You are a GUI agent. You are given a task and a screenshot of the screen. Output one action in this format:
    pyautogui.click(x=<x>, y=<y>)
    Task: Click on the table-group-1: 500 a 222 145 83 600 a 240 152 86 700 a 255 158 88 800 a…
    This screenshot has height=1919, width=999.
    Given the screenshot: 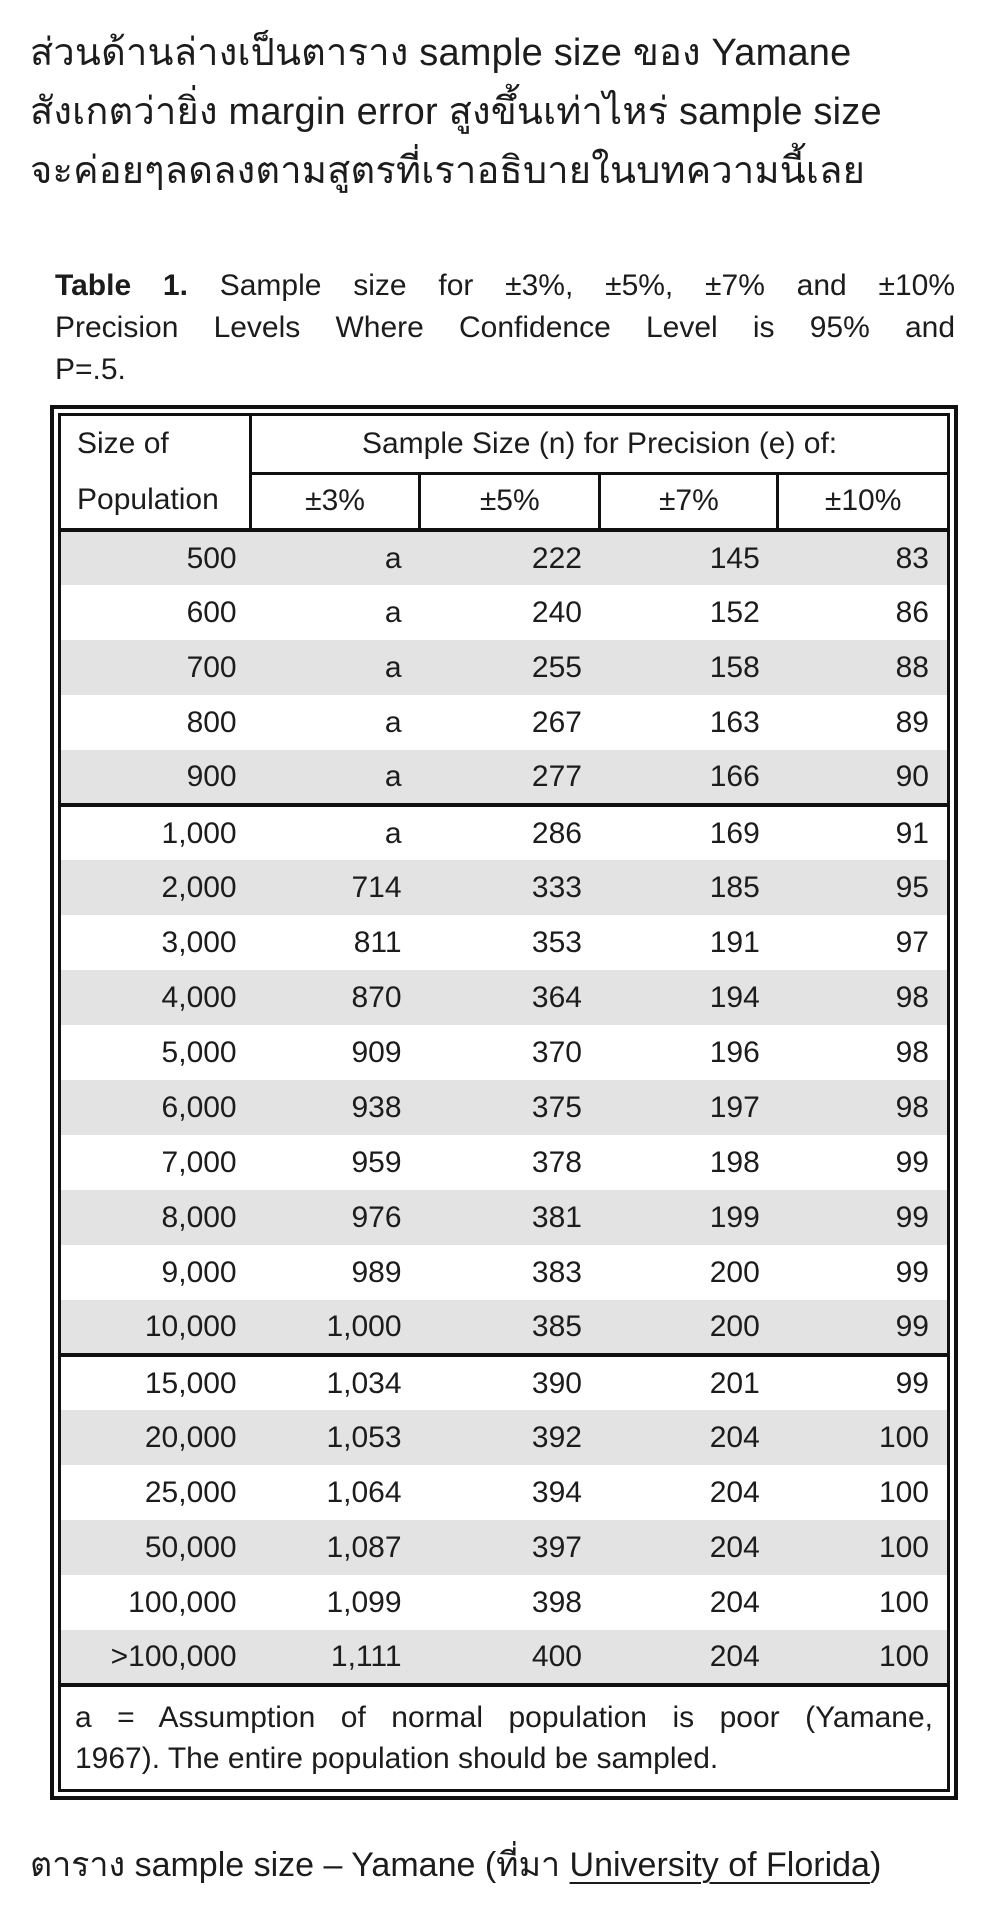 What is the action you would take?
    pyautogui.click(x=504, y=667)
    